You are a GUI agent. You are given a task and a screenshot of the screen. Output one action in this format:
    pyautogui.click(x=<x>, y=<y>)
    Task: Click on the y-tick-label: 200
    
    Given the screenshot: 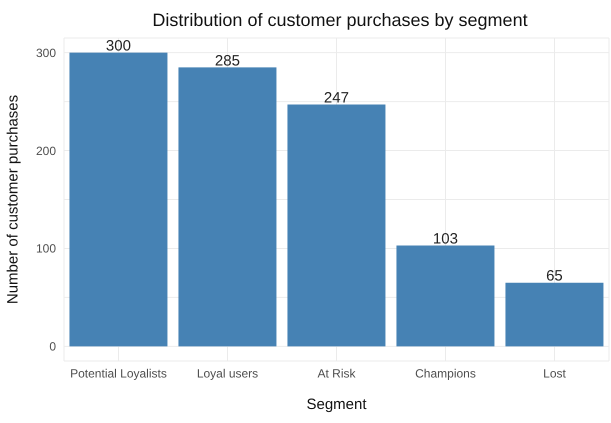 What is the action you would take?
    pyautogui.click(x=46, y=151)
    